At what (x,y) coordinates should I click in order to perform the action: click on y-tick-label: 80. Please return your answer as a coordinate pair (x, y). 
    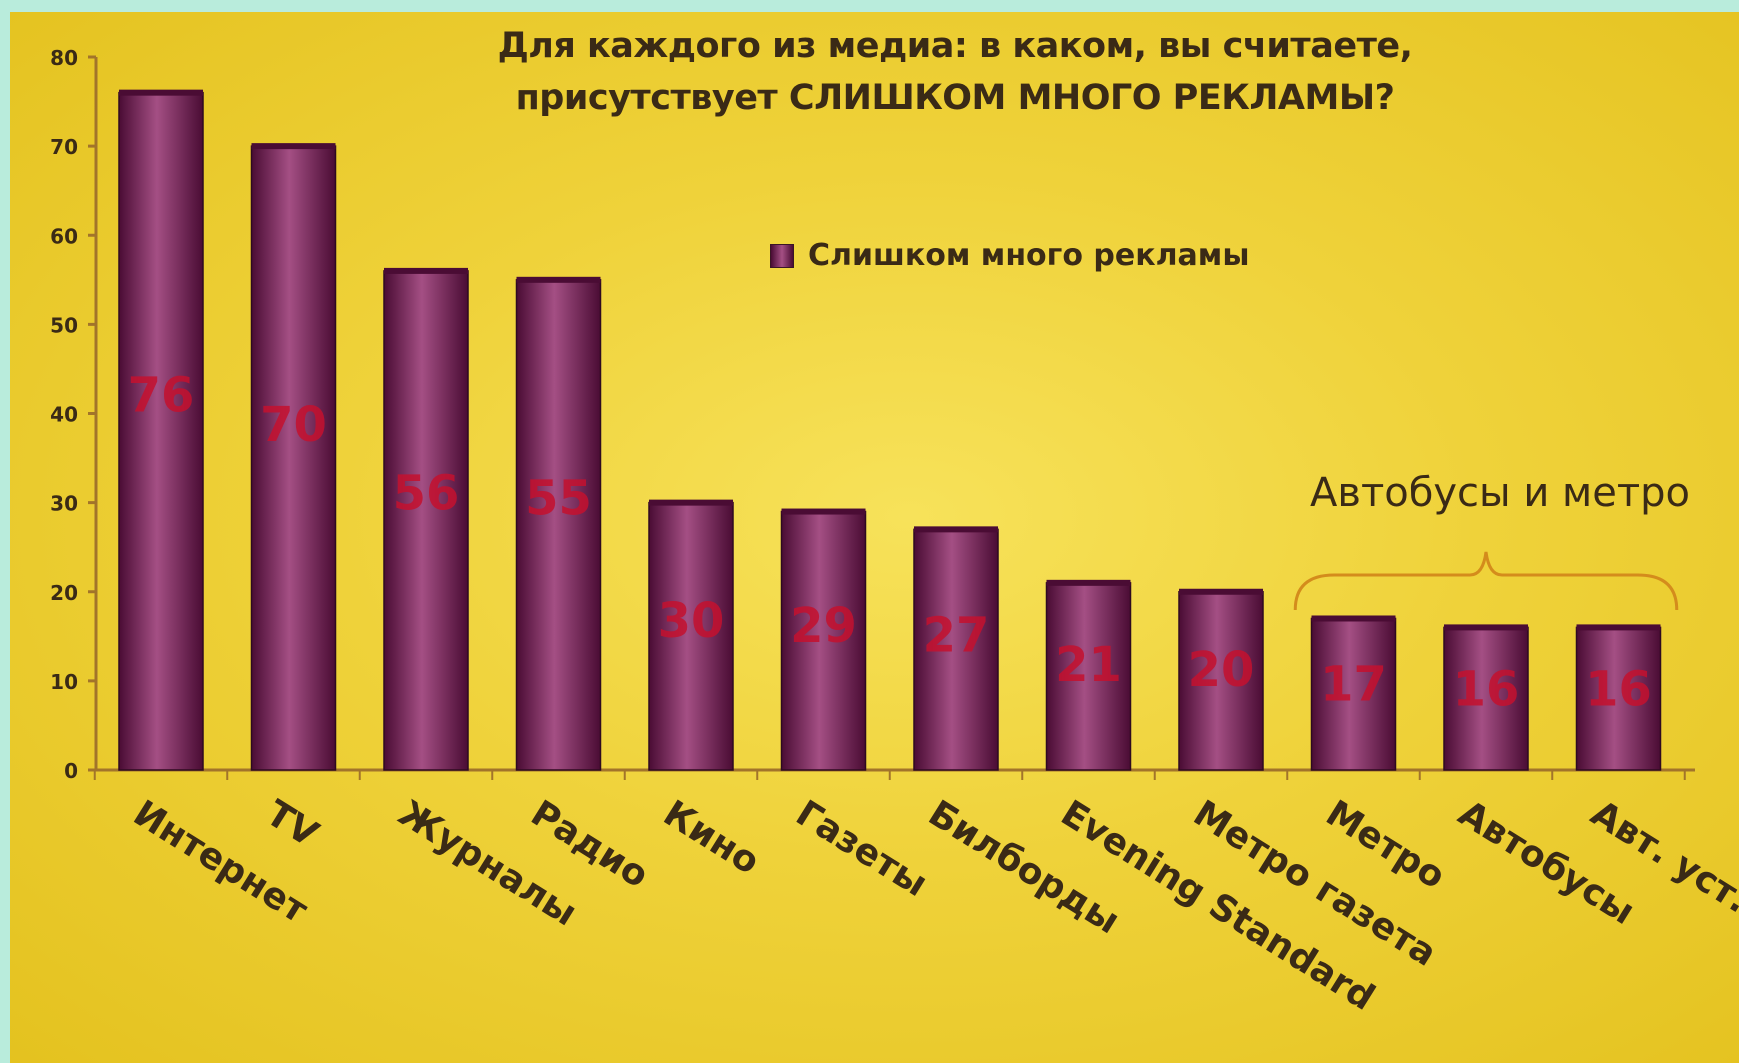
    Looking at the image, I should click on (64, 58).